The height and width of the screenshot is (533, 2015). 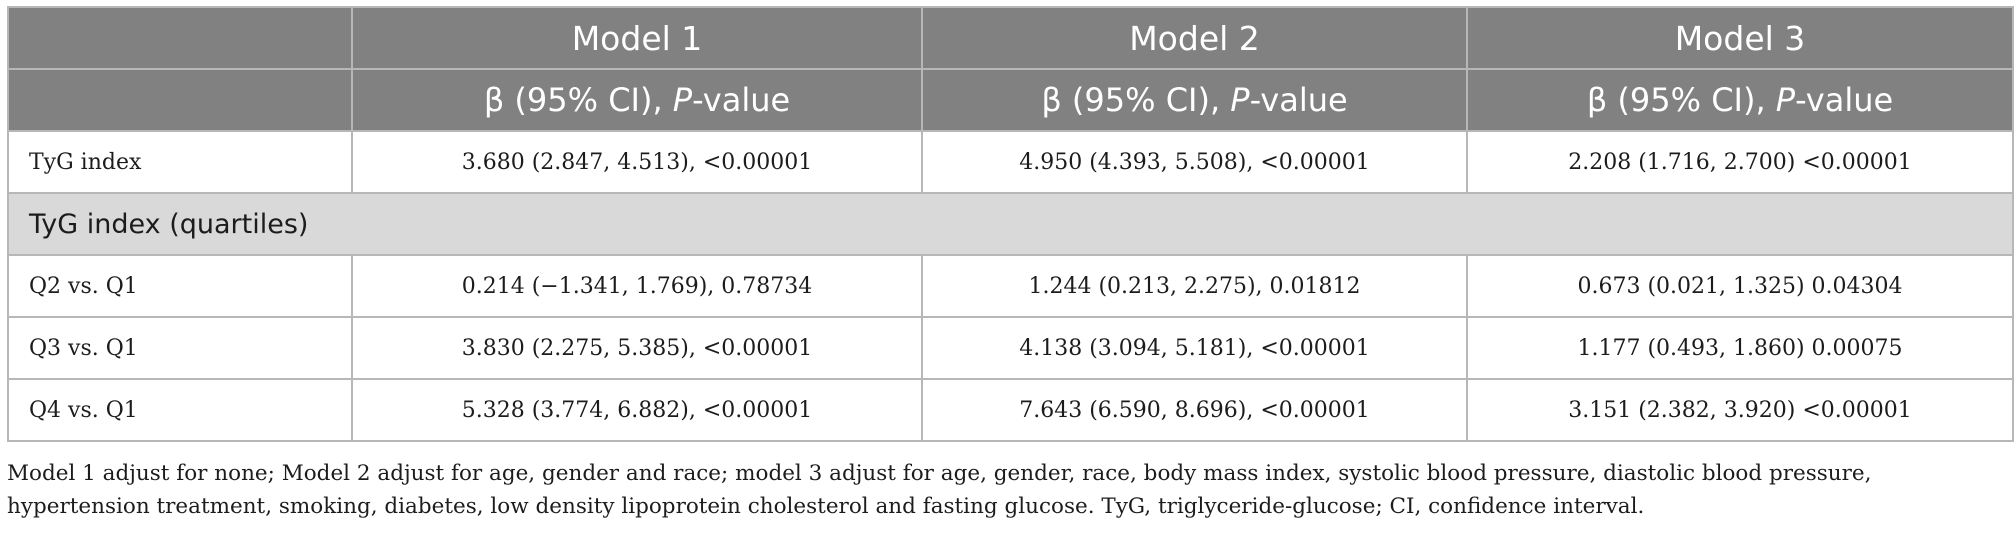 What do you see at coordinates (637, 286) in the screenshot?
I see `table-cell: 0.214 (−1.341, 1.769), 0.78734` at bounding box center [637, 286].